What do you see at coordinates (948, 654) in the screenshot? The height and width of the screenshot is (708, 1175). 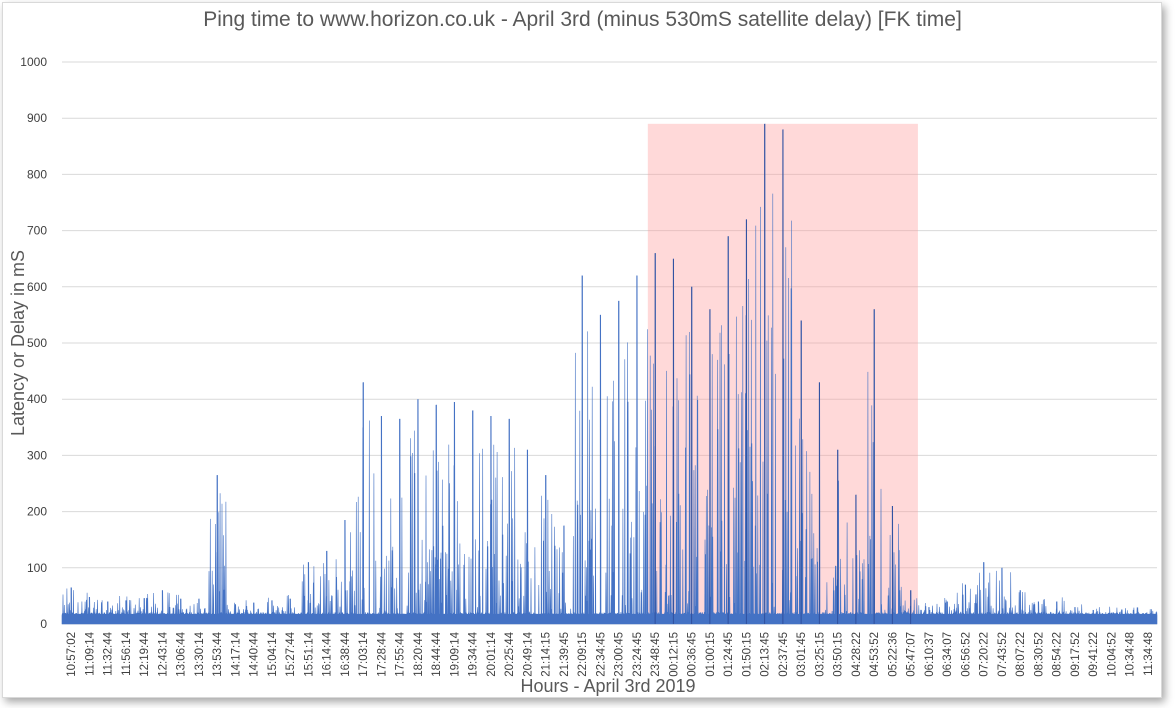 I see `x-tick-48: 06:34:07` at bounding box center [948, 654].